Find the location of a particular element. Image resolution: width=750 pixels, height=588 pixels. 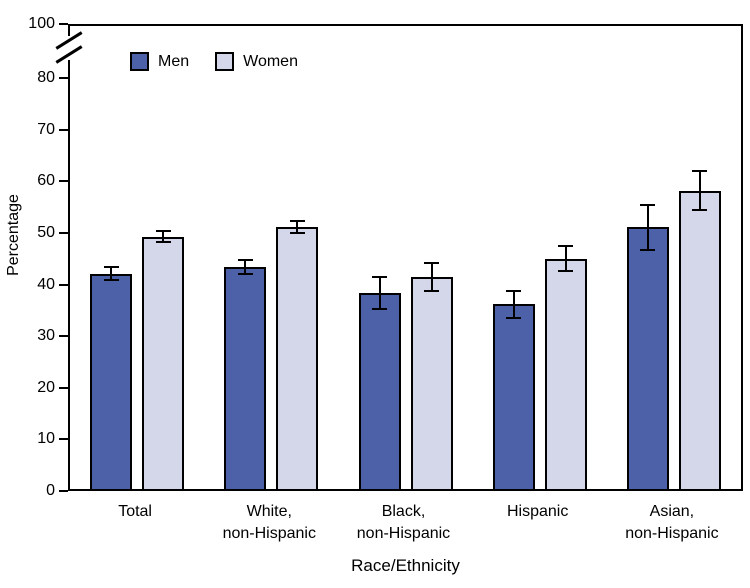

legend-item-women: Women is located at coordinates (256, 61).